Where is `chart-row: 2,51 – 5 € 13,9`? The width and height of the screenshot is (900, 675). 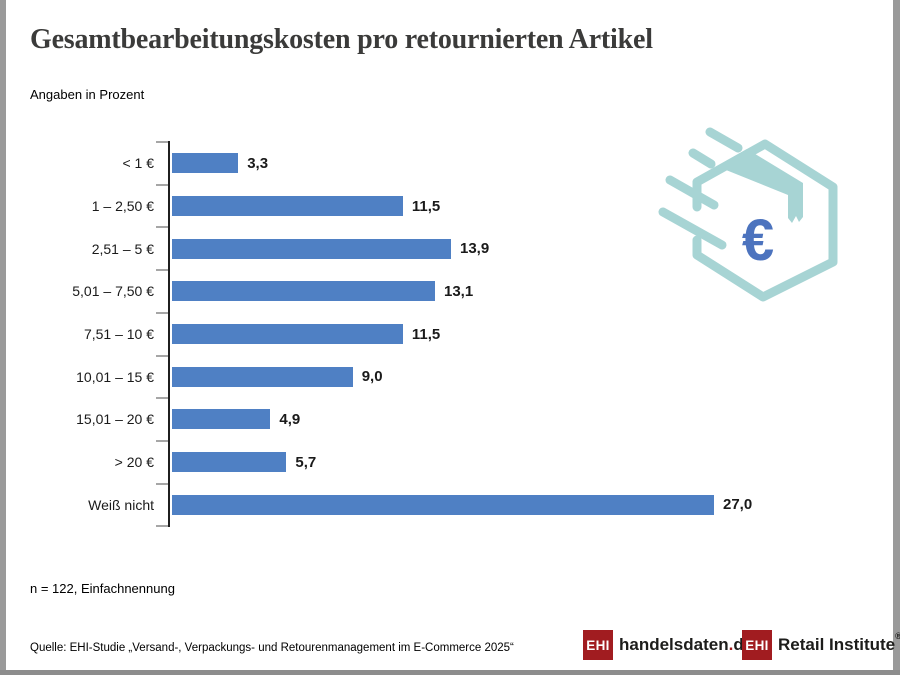
chart-row: 2,51 – 5 € 13,9 is located at coordinates (400, 248).